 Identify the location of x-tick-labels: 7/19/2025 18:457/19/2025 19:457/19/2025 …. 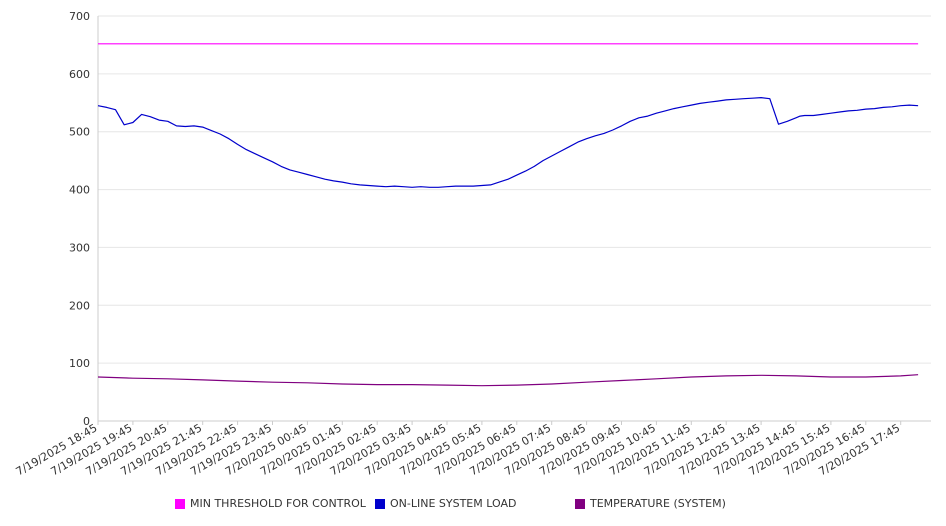
(458, 449).